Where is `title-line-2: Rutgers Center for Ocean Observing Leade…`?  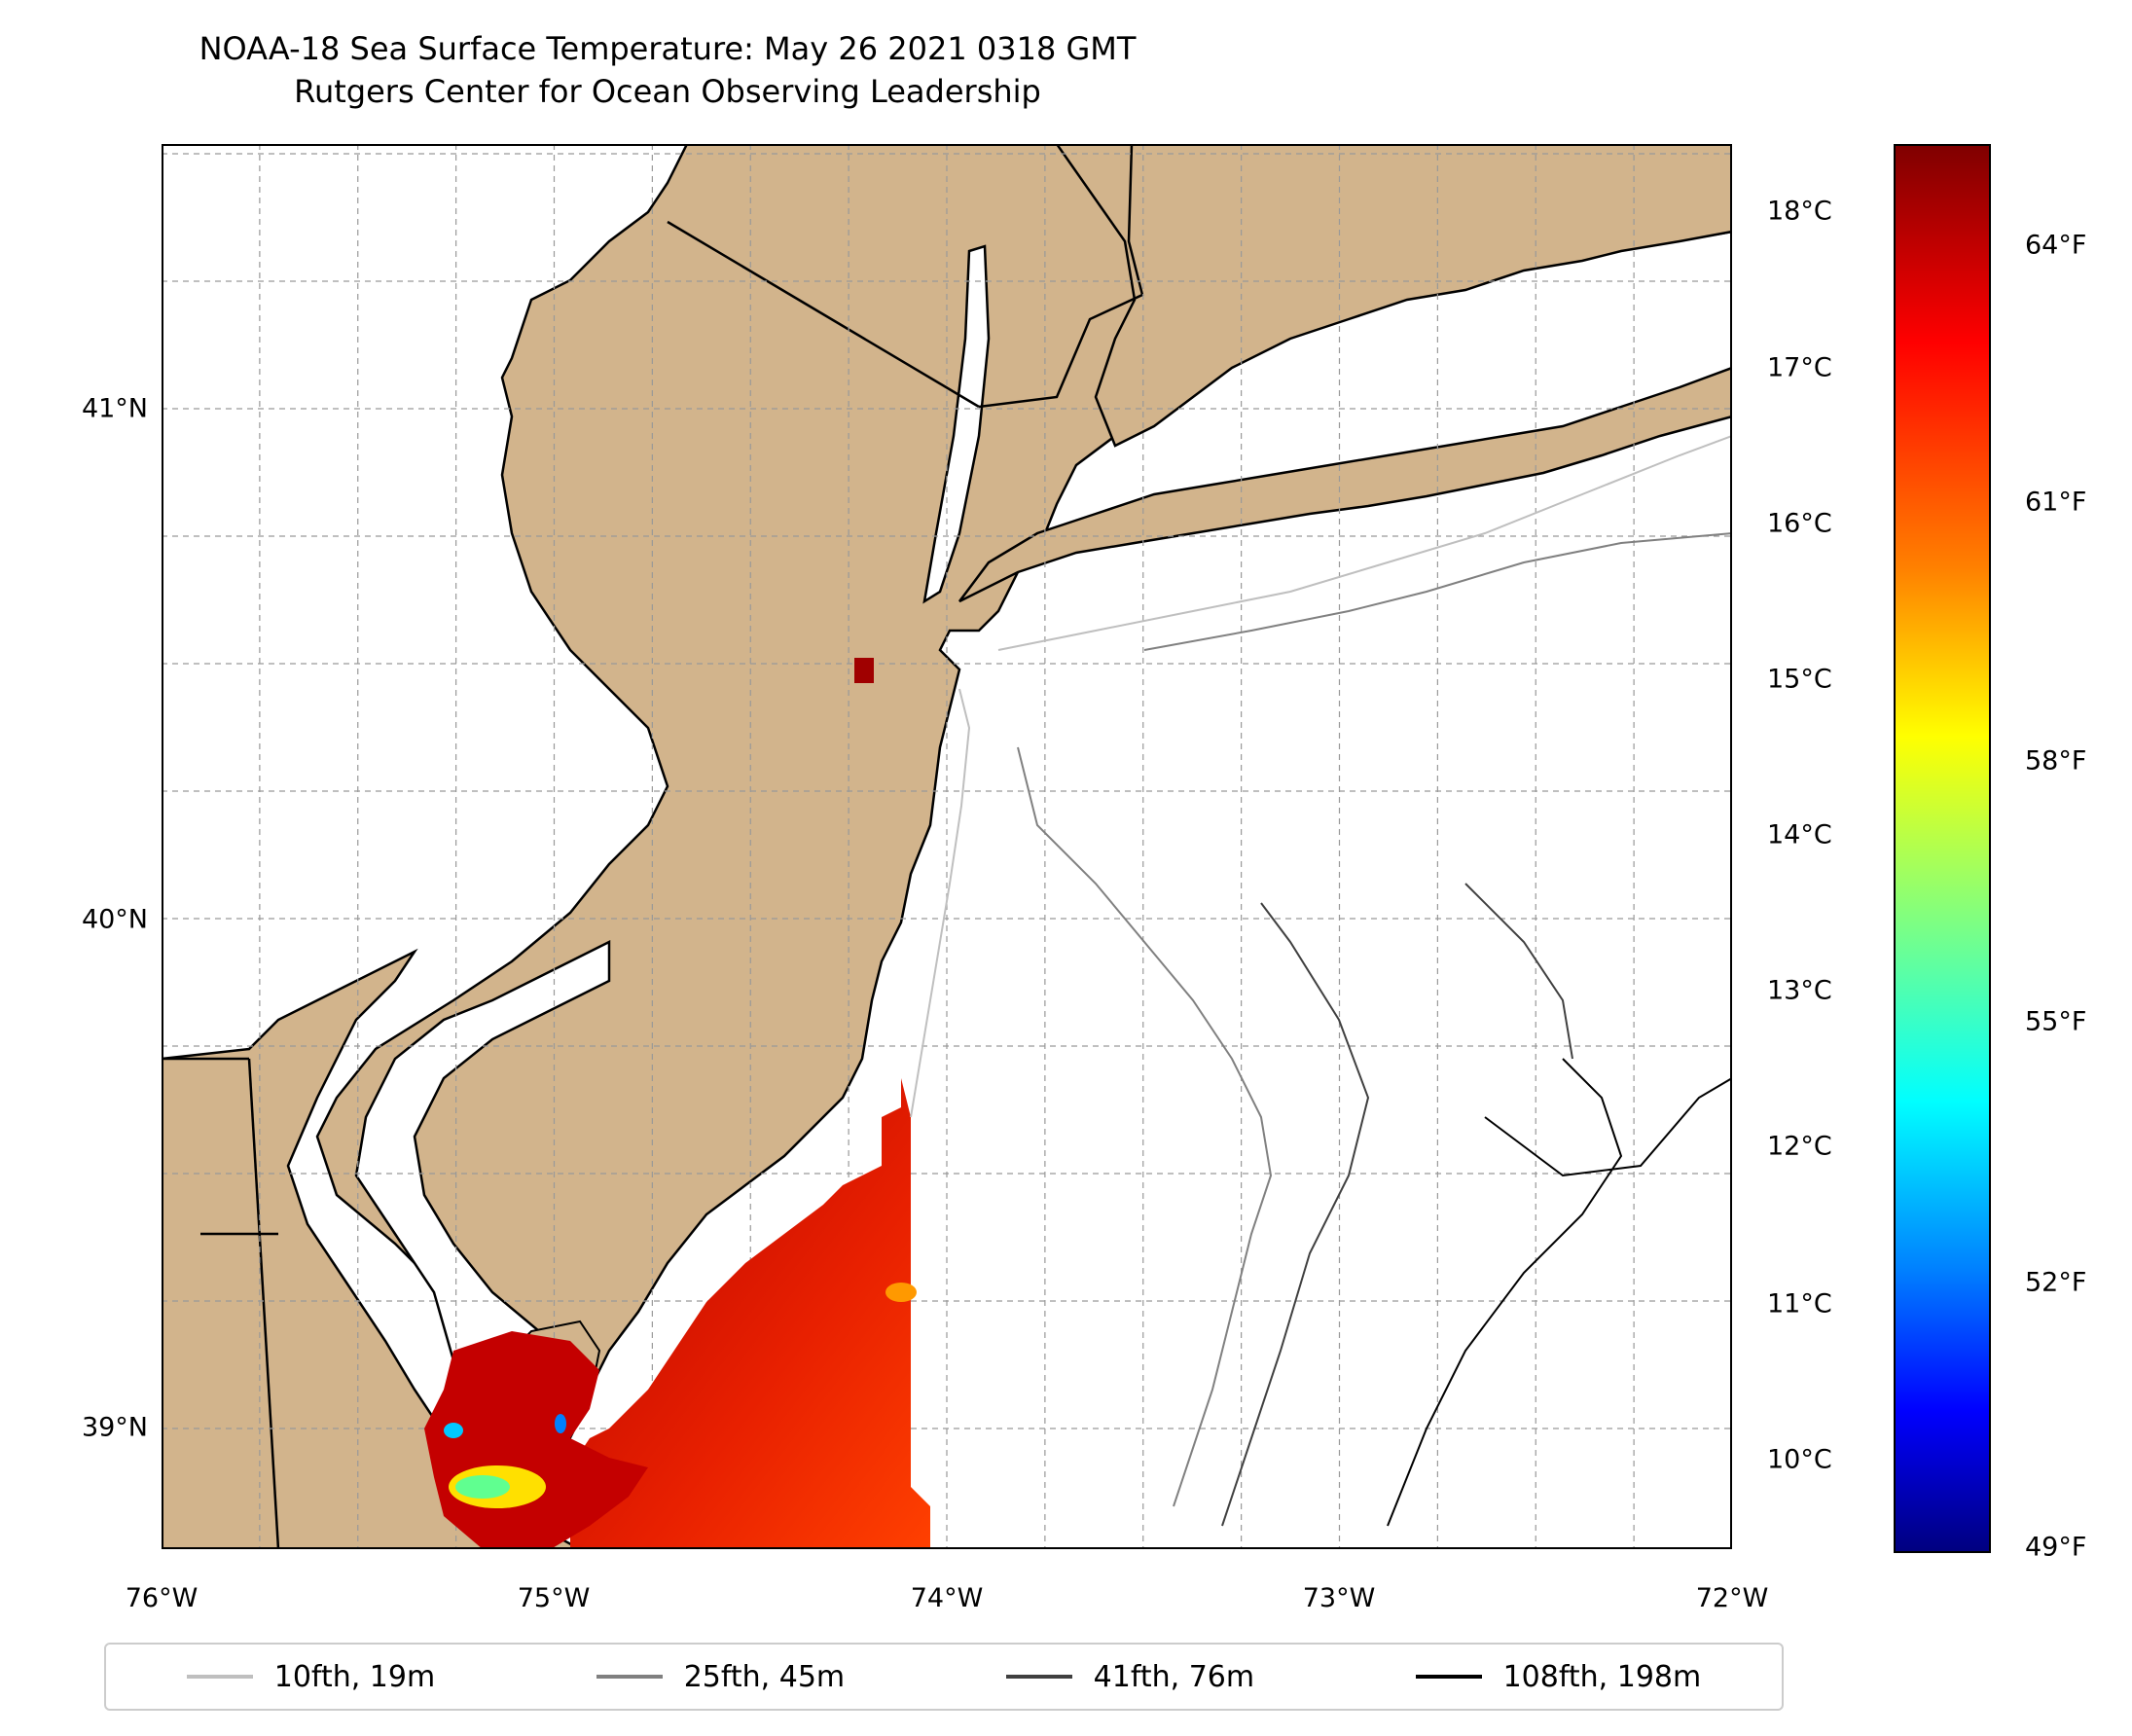
title-line-2: Rutgers Center for Ocean Observing Leade… is located at coordinates (668, 92).